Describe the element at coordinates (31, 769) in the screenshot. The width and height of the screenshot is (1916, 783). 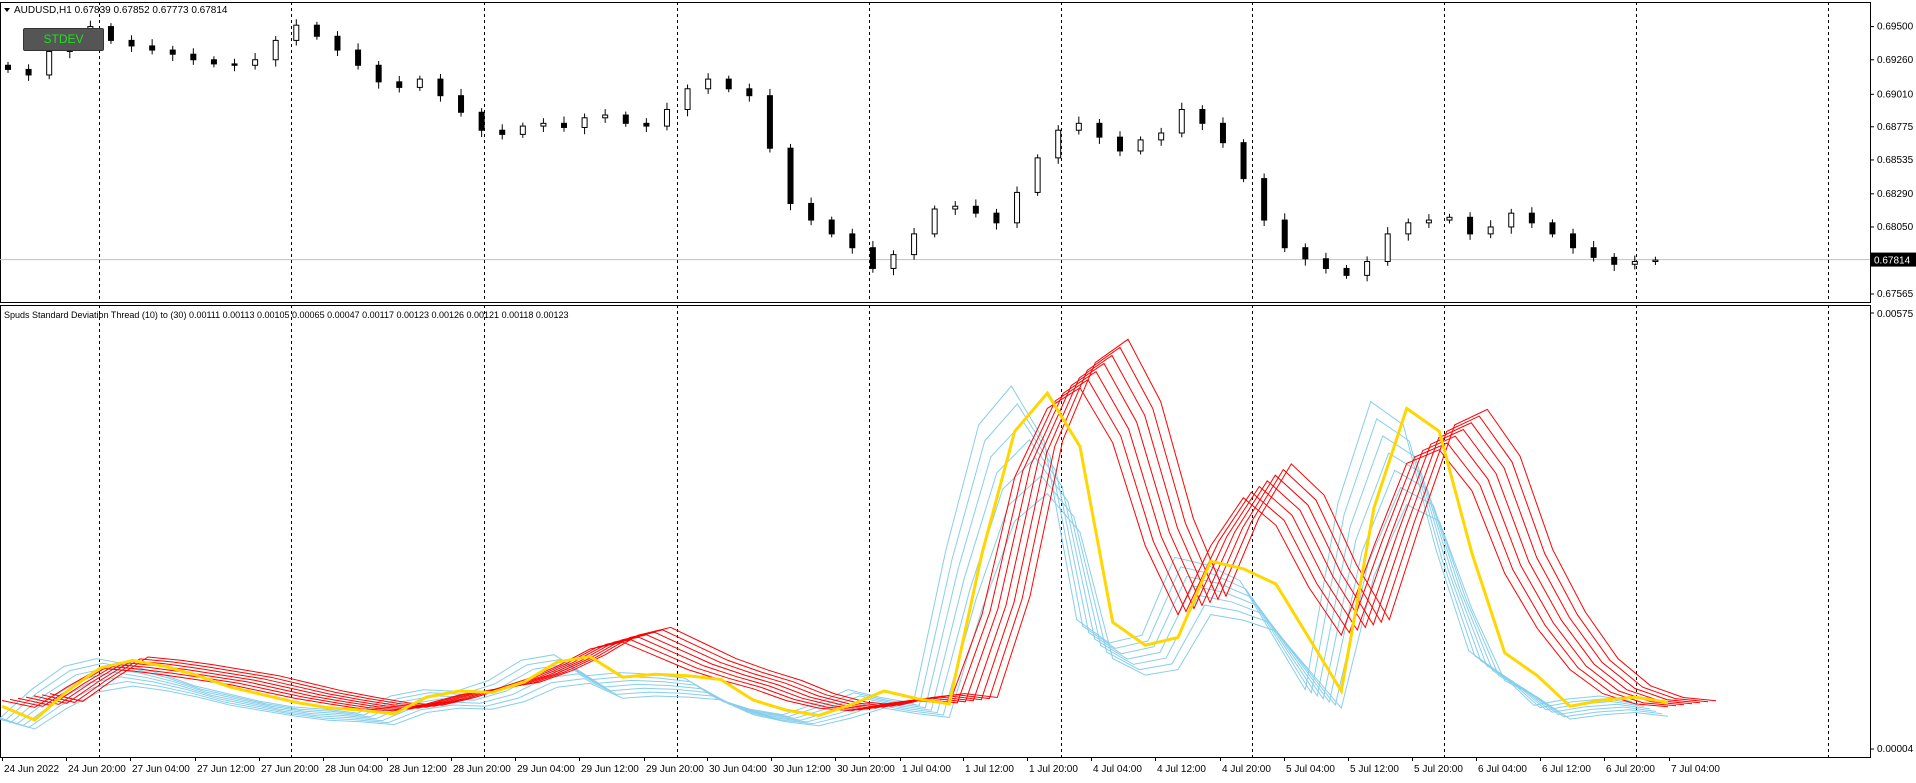
I see `time-axis-label: 24 Jun 2022` at that location.